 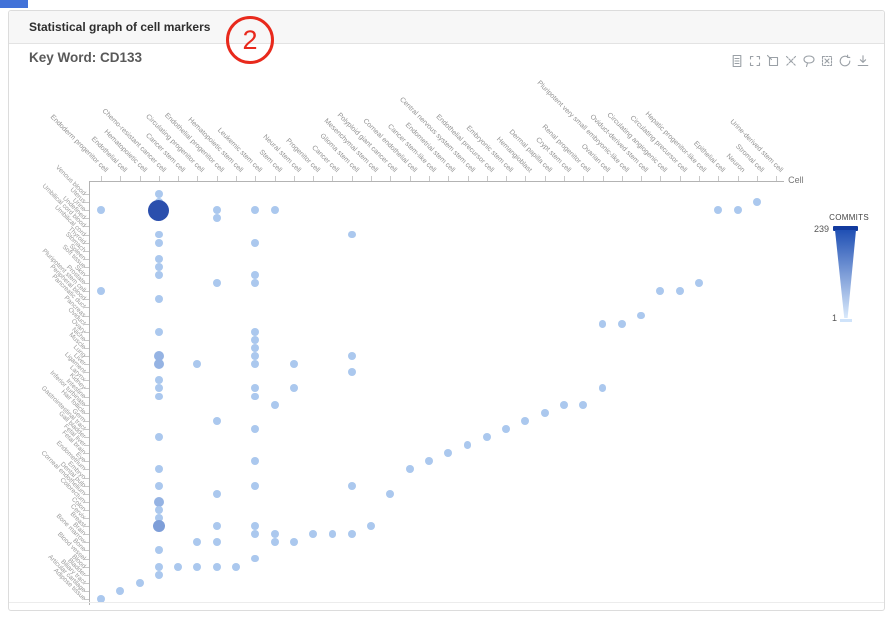 What do you see at coordinates (844, 60) in the screenshot?
I see `restore-icon` at bounding box center [844, 60].